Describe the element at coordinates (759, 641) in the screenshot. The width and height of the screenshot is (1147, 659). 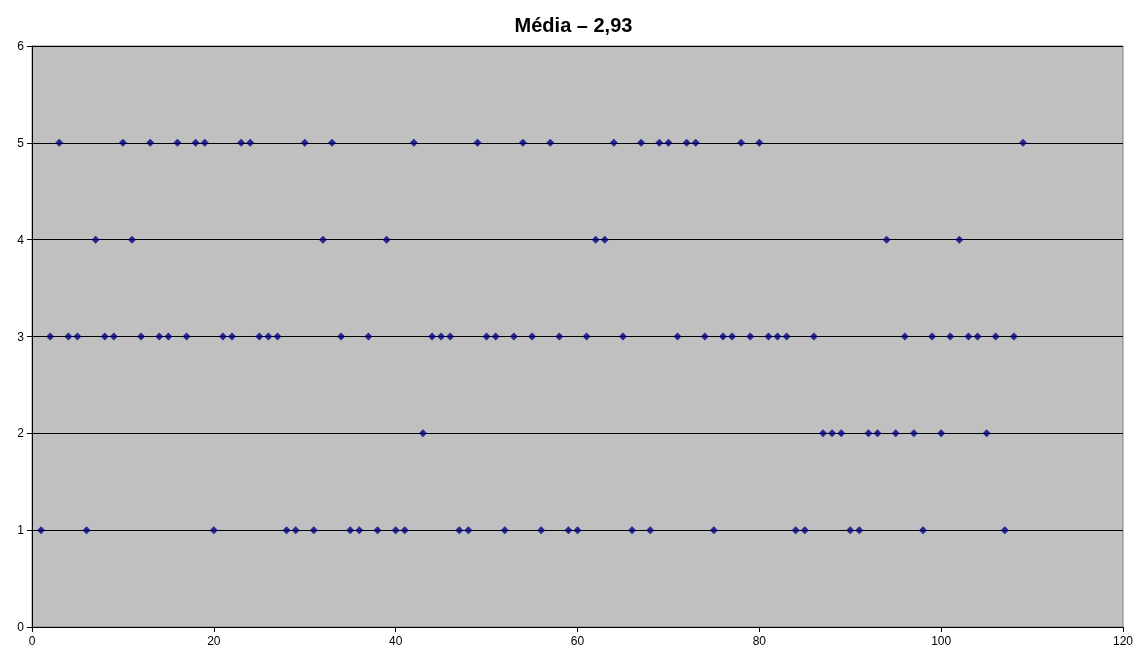
I see `x-tick-label: 80` at that location.